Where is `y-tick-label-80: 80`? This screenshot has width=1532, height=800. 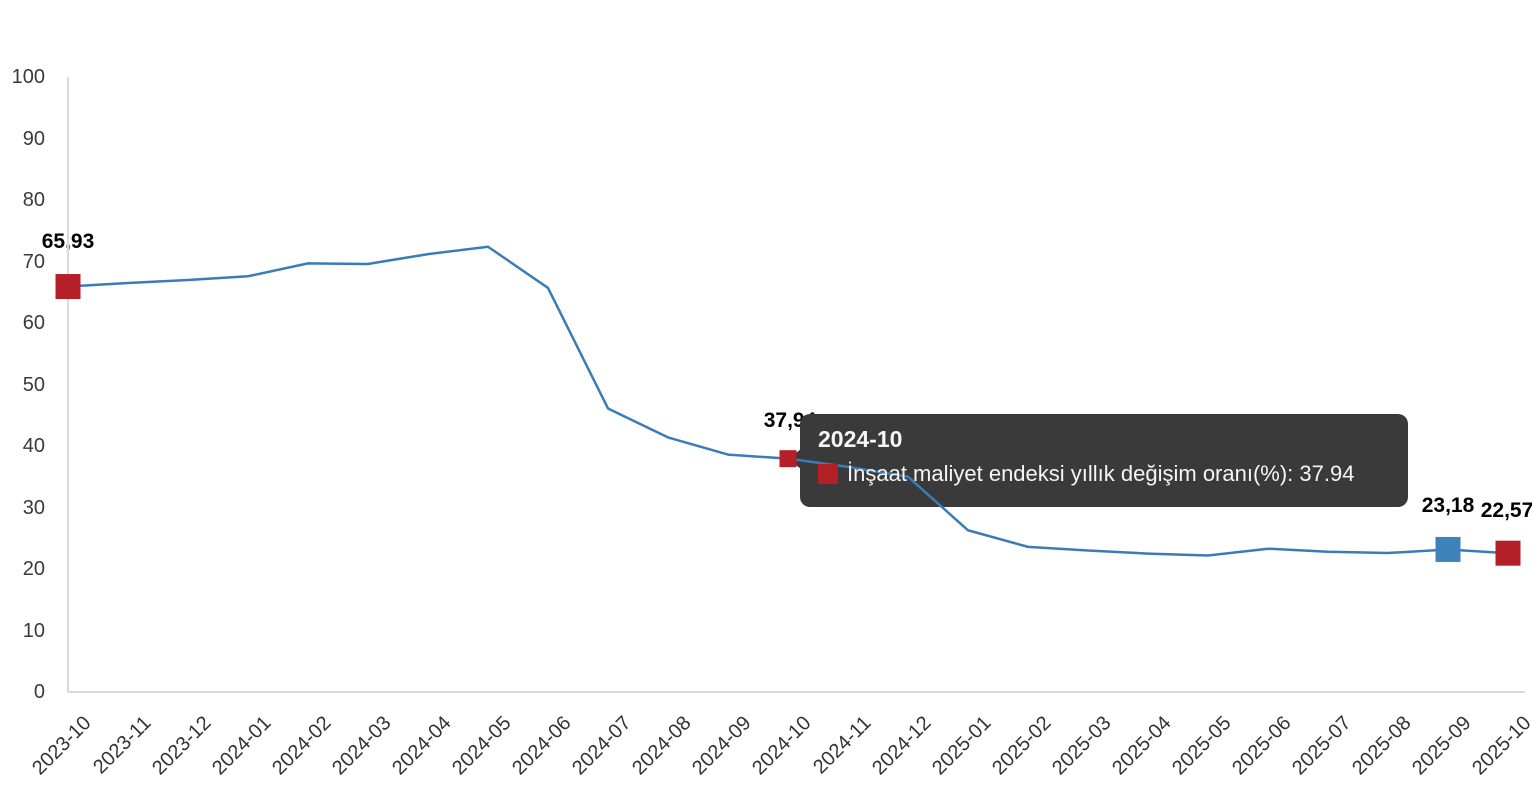
y-tick-label-80: 80 is located at coordinates (33, 200).